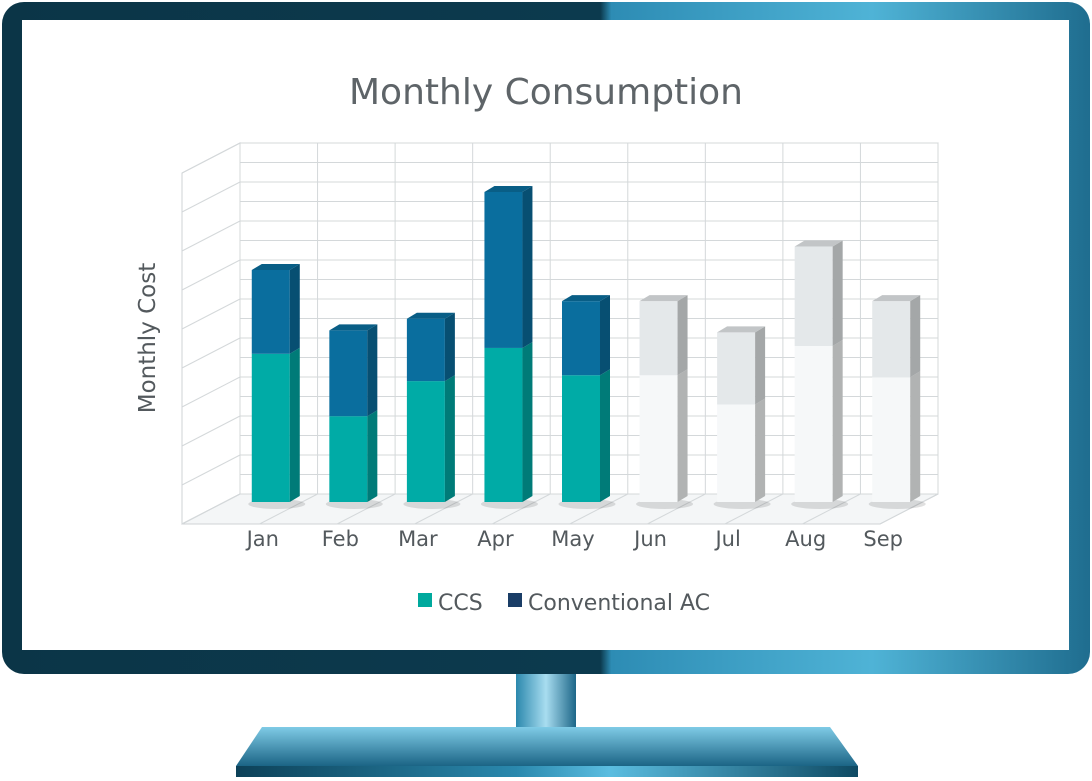 The image size is (1092, 781). I want to click on bar-conventional-ac-jan-front, so click(270, 311).